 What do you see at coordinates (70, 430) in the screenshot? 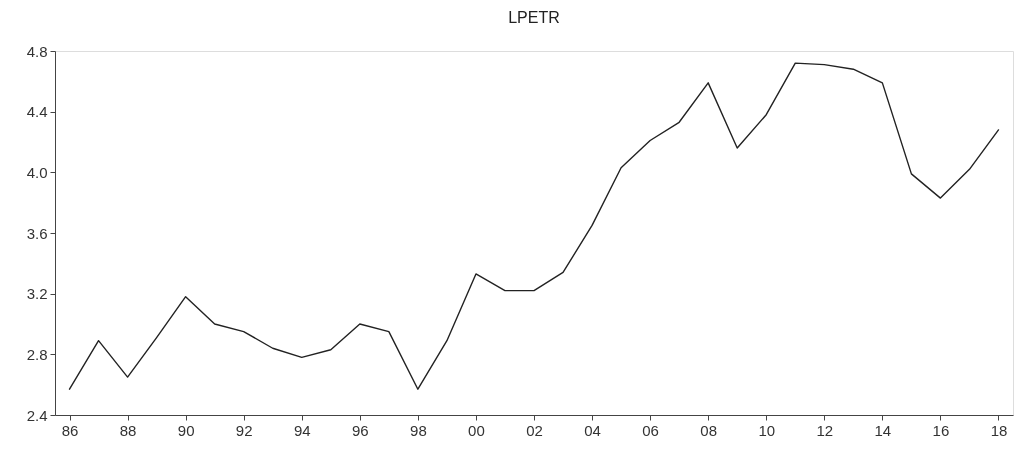
I see `x-tick-label: 86` at bounding box center [70, 430].